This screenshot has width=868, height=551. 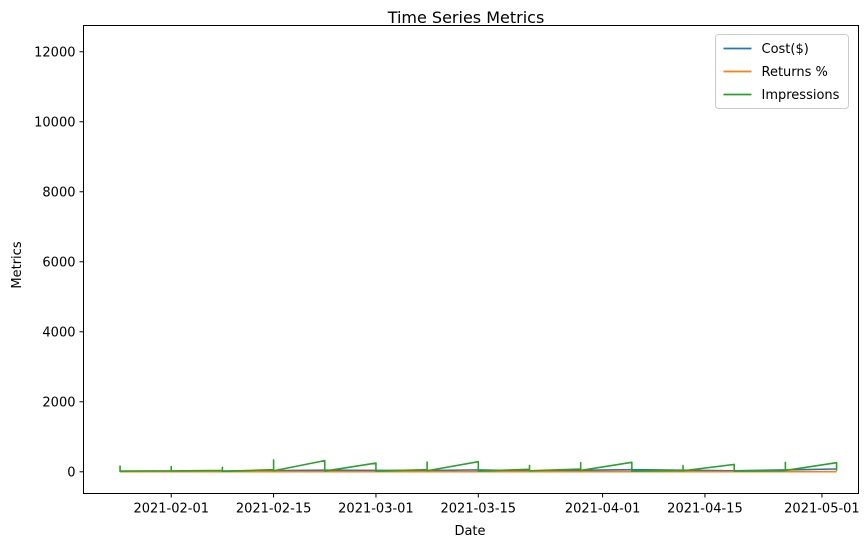 What do you see at coordinates (58, 332) in the screenshot?
I see `y-tick-label: 4000` at bounding box center [58, 332].